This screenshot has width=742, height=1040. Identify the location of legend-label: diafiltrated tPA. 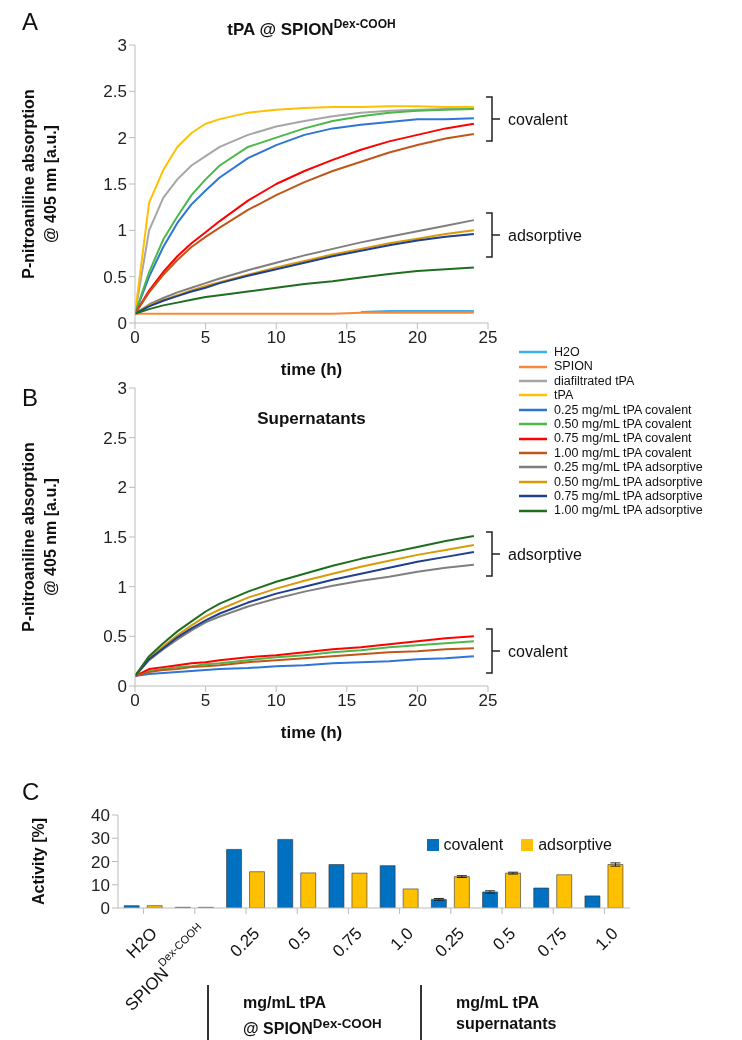
(594, 381).